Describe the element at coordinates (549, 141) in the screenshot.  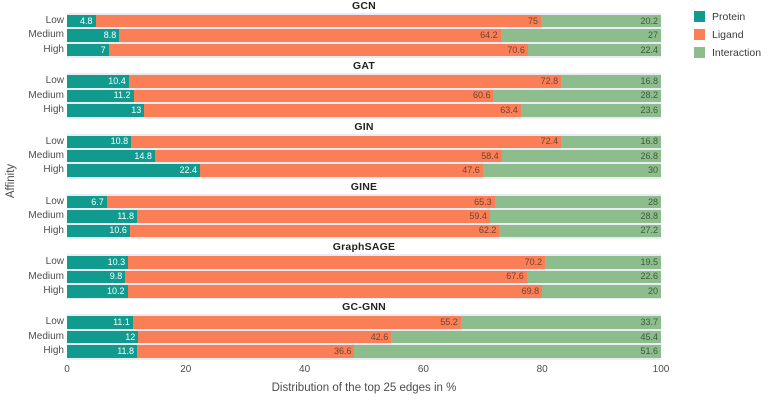
I see `bar-value-label: 72.4` at that location.